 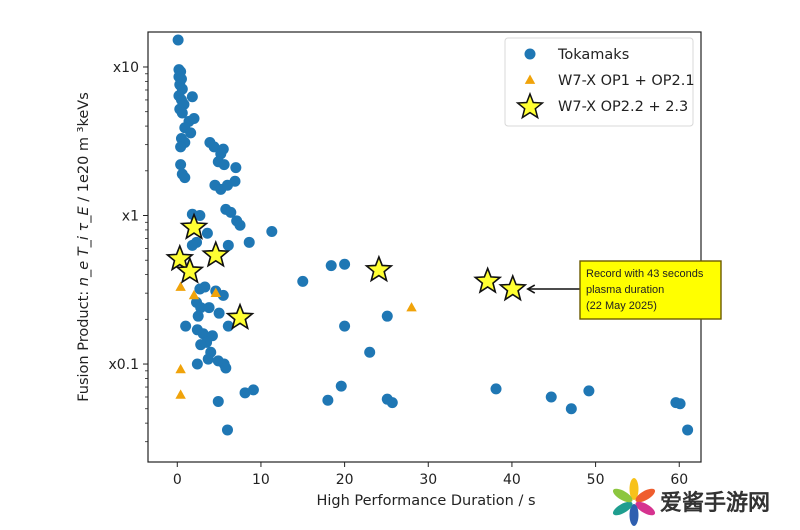 I want to click on legend-circle-marker, so click(x=530, y=54).